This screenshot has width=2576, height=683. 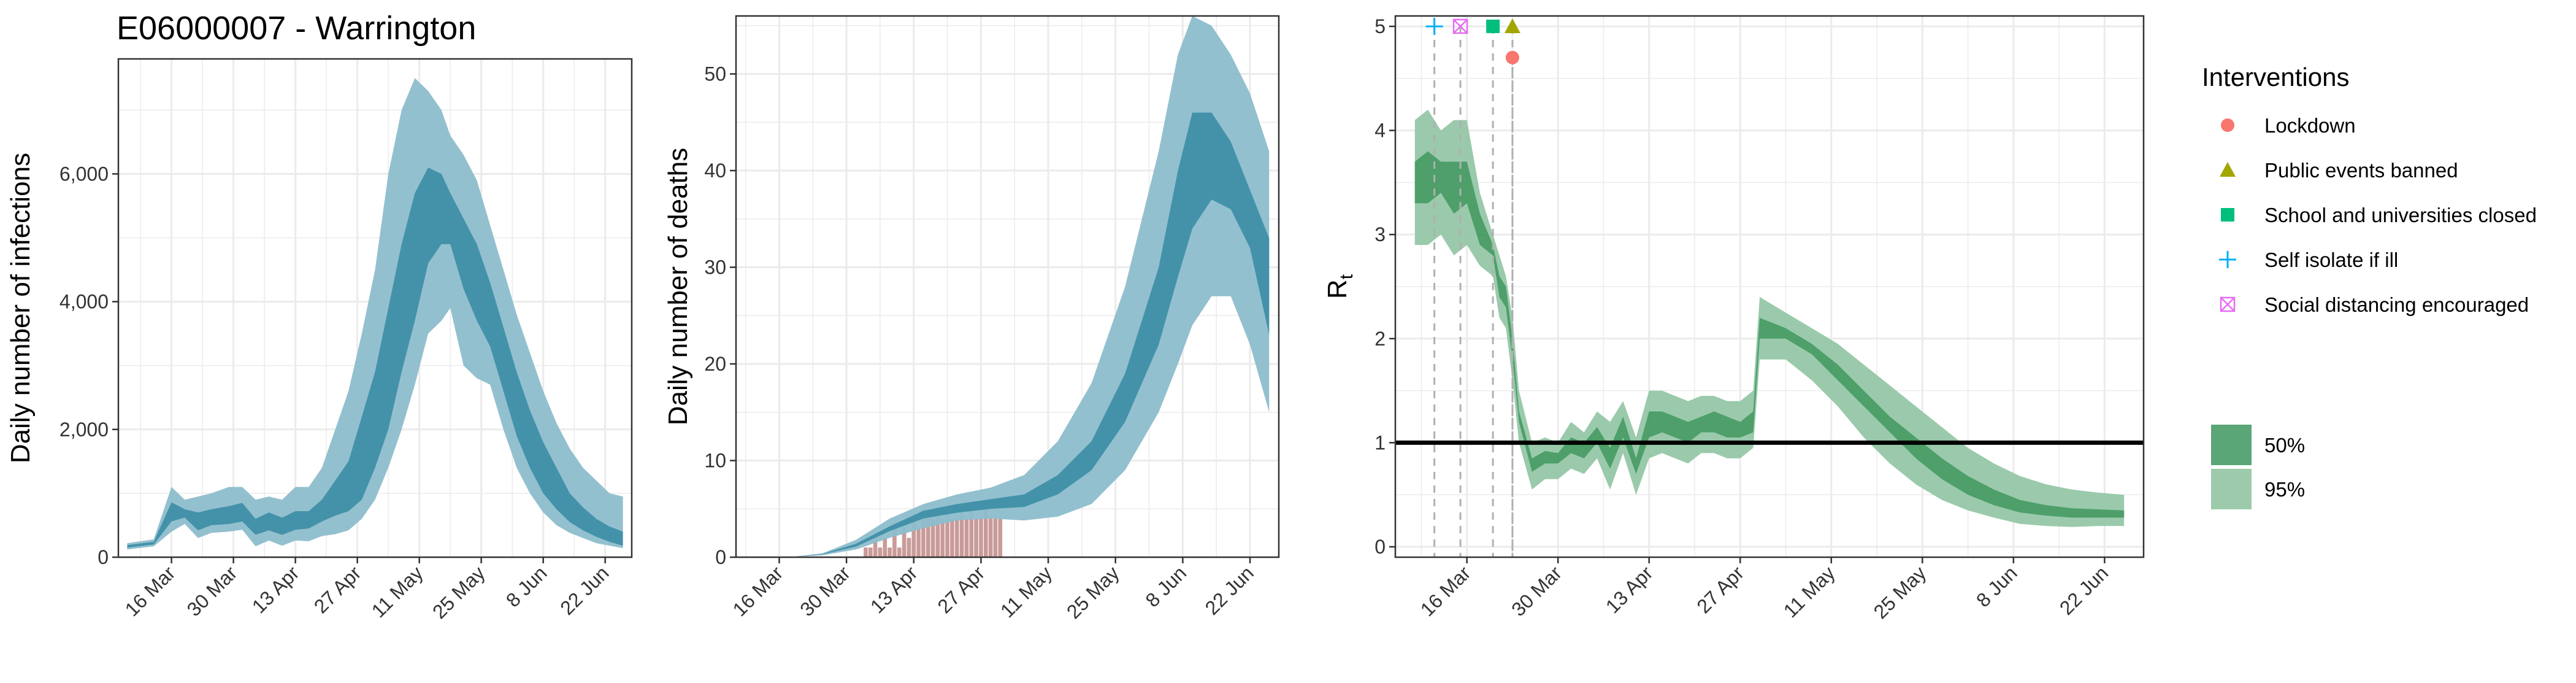 I want to click on y-tick-label: 4,000, so click(x=84, y=302).